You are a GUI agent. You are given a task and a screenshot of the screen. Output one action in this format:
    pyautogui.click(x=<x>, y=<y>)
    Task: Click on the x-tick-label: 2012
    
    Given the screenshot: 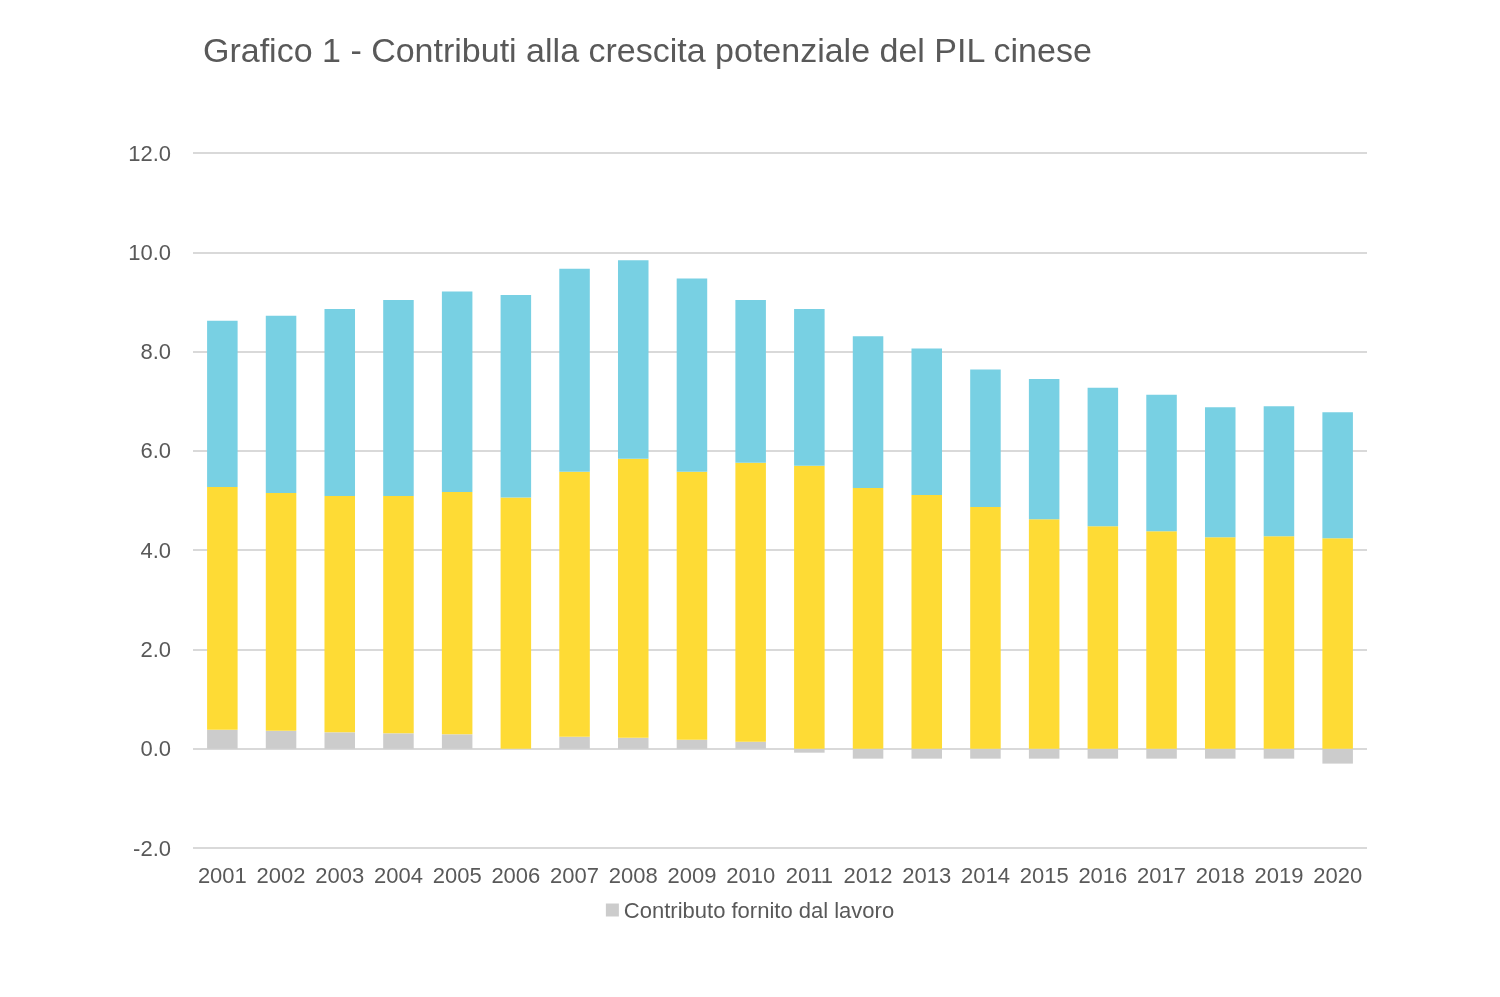 What is the action you would take?
    pyautogui.click(x=868, y=875)
    